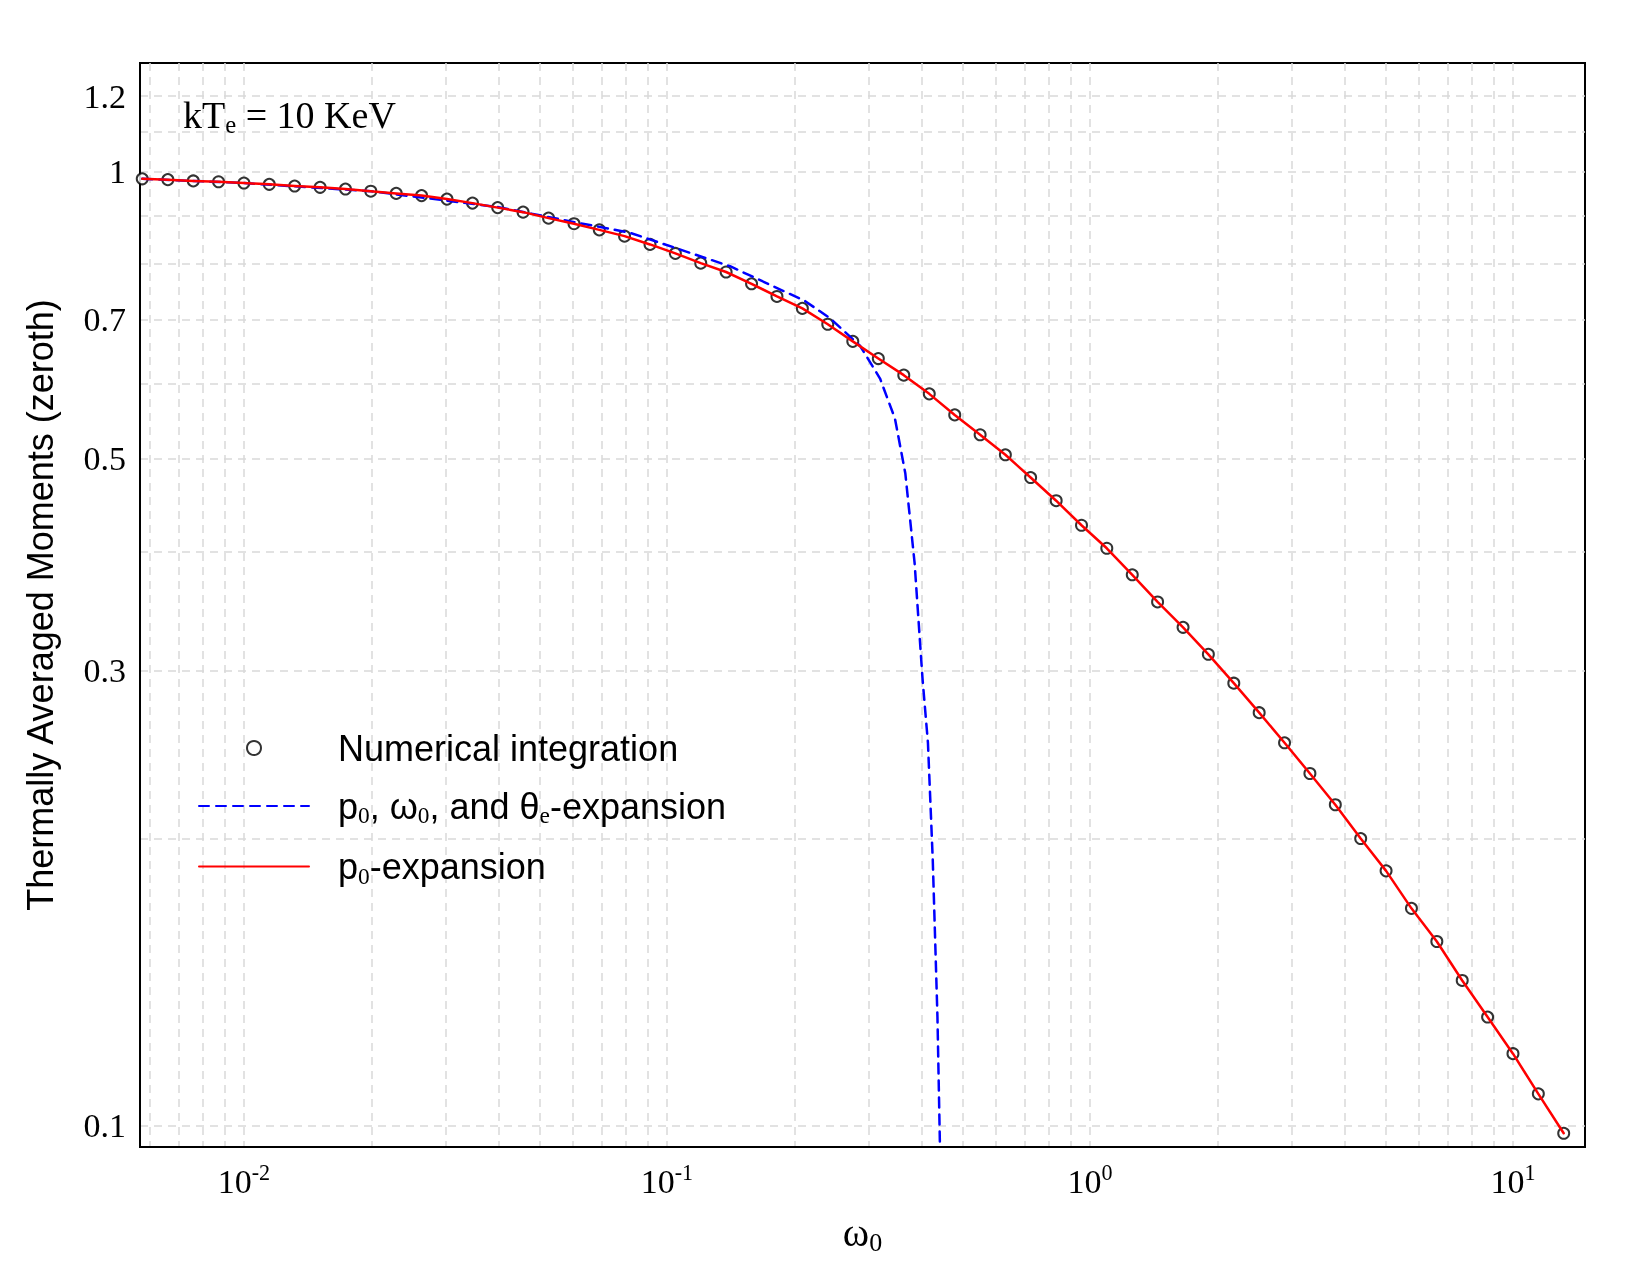 This screenshot has width=1650, height=1275. Describe the element at coordinates (104, 671) in the screenshot. I see `y-tick-label: 0.3` at that location.